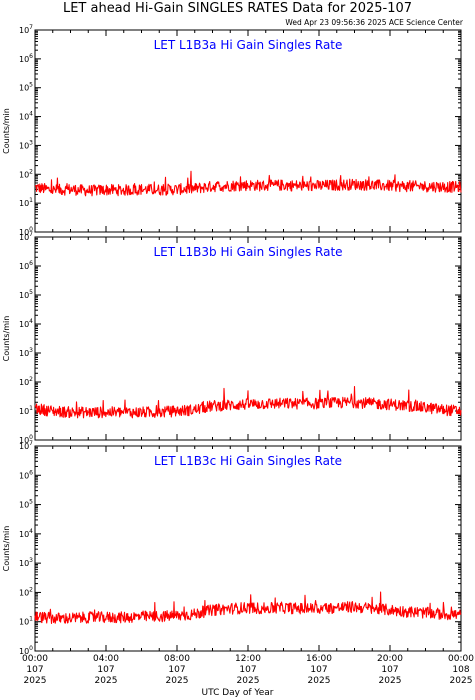 This screenshot has width=475, height=700. What do you see at coordinates (237, 693) in the screenshot?
I see `x-axis-label: UTC Day of Year` at bounding box center [237, 693].